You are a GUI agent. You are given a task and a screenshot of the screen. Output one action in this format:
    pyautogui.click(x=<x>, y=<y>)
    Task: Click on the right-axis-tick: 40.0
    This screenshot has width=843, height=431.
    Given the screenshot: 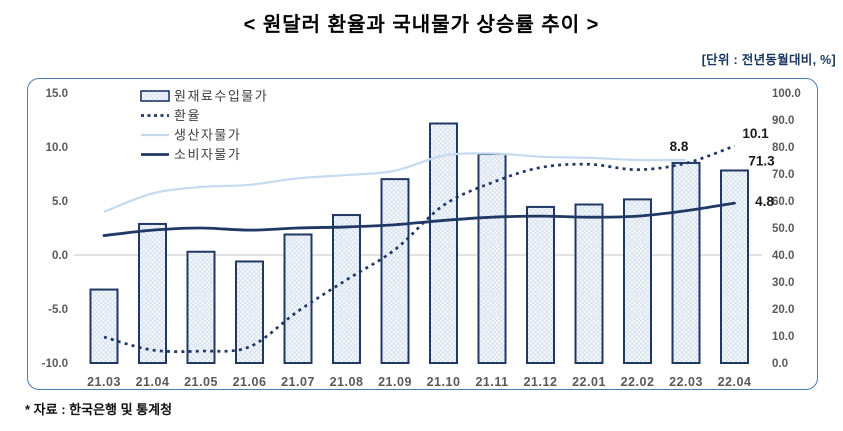 What is the action you would take?
    pyautogui.click(x=783, y=256)
    